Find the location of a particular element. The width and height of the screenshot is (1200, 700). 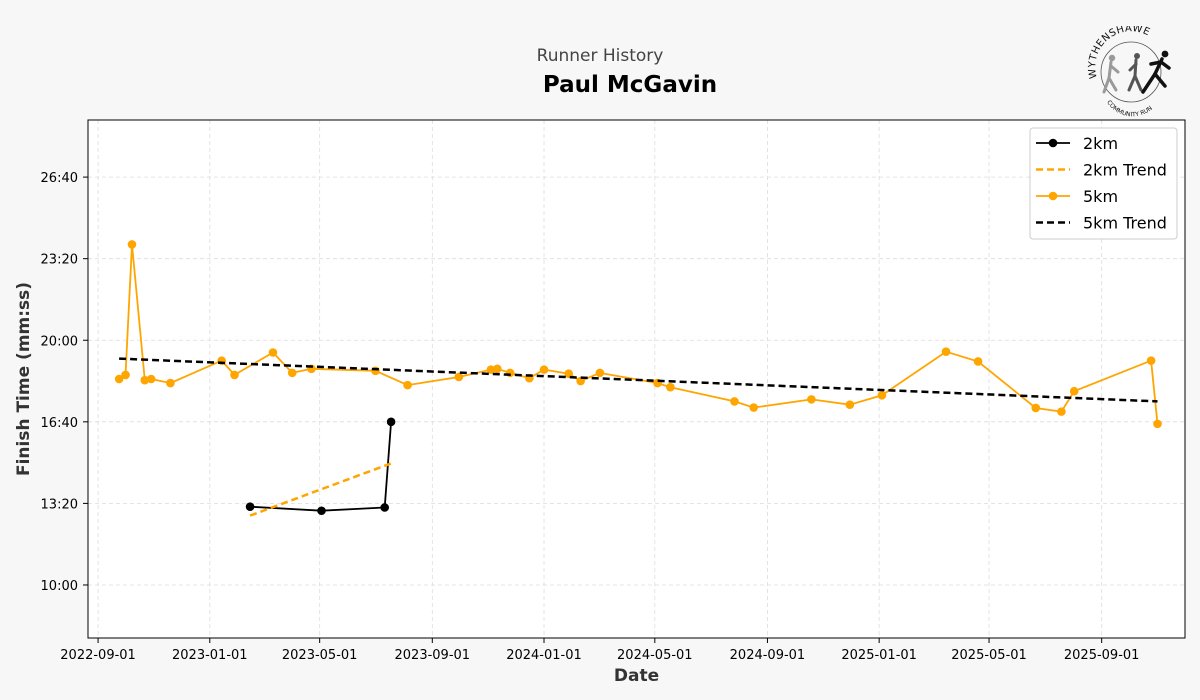

y-axis-label: Finish Time (mm:ss) is located at coordinates (24, 379).